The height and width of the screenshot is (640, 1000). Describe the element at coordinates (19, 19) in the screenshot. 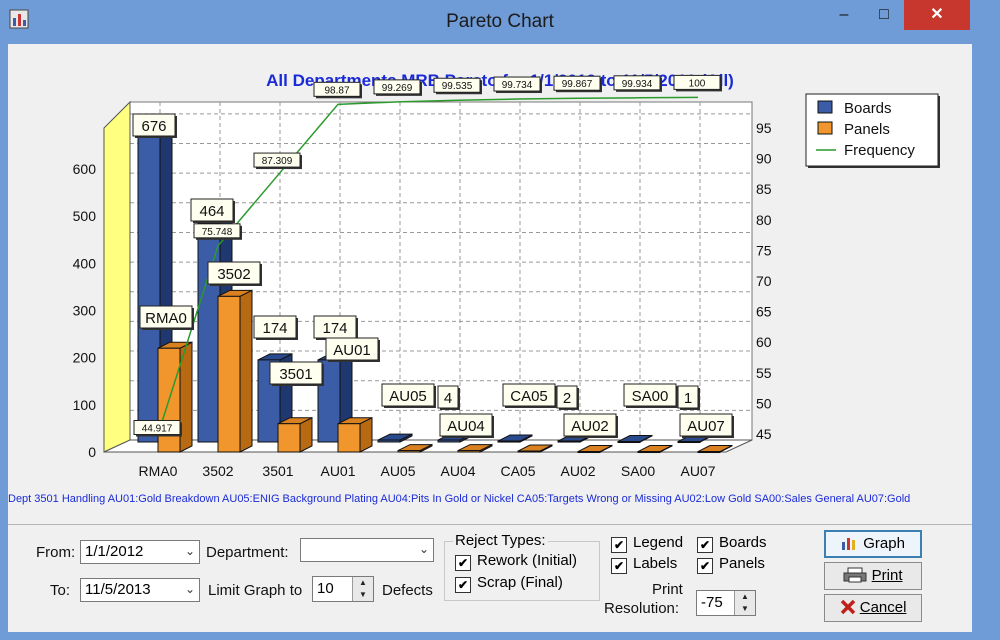

I see `app-chart-icon` at that location.